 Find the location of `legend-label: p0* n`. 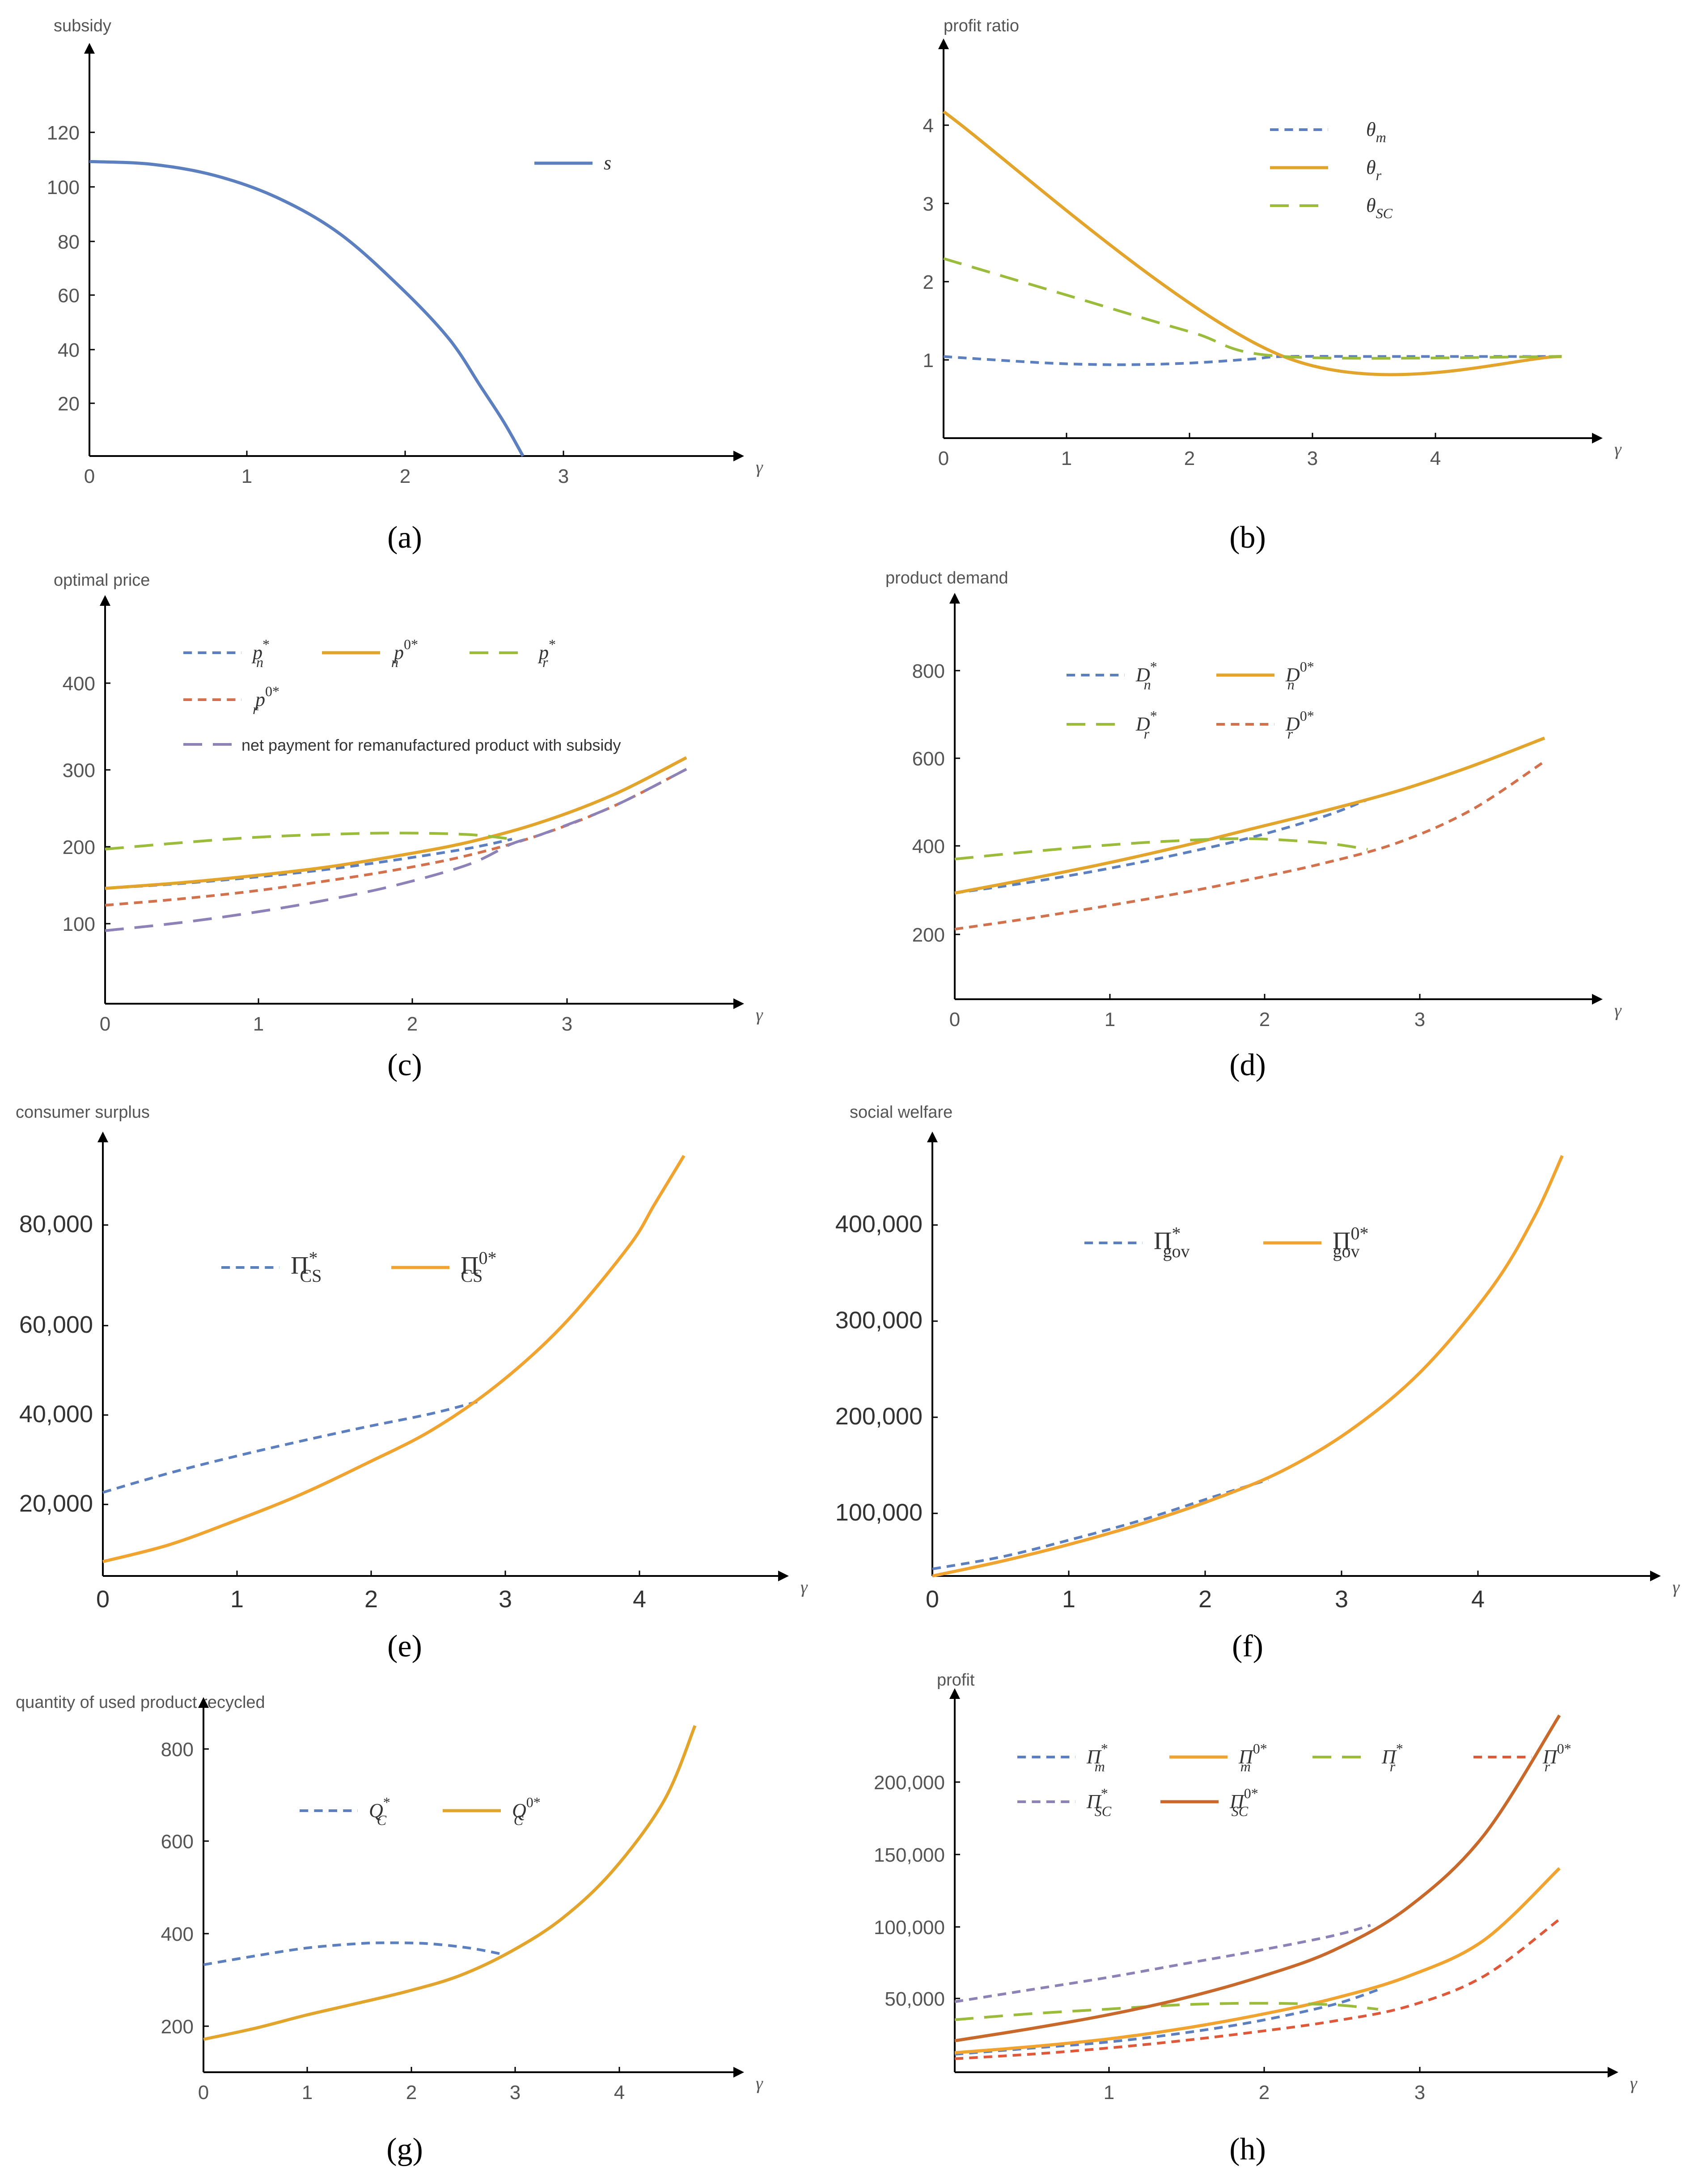

legend-label: p0* n is located at coordinates (405, 653).